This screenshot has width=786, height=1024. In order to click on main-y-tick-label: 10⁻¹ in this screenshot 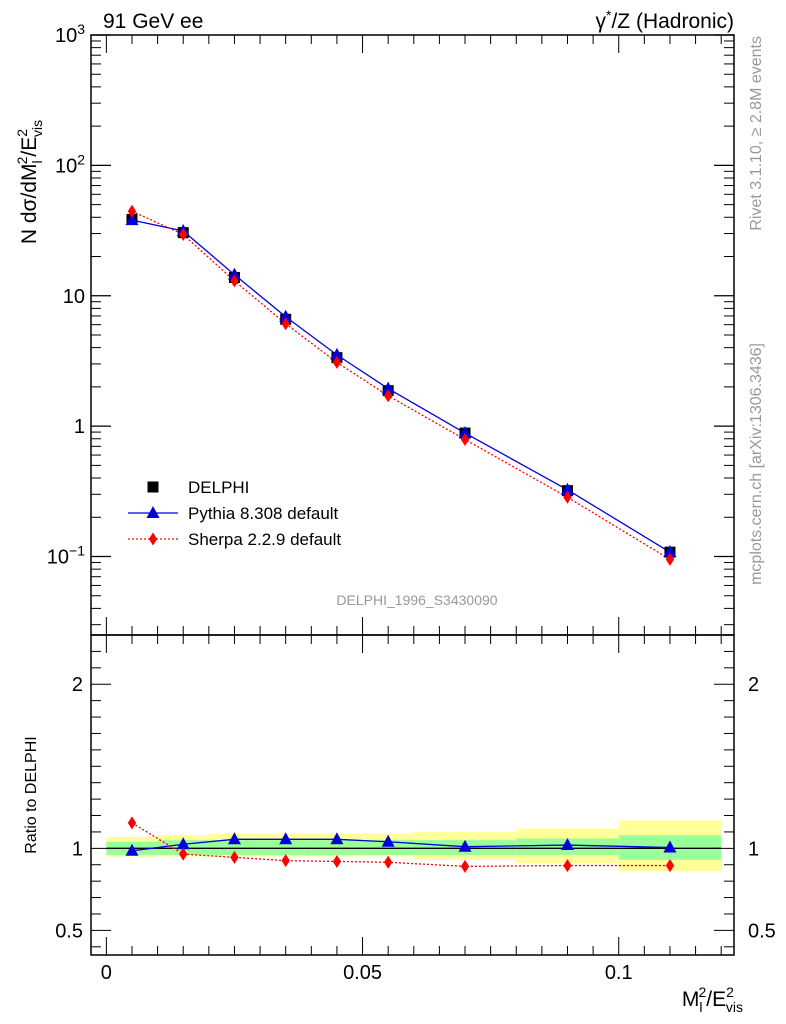, I will do `click(66, 556)`.